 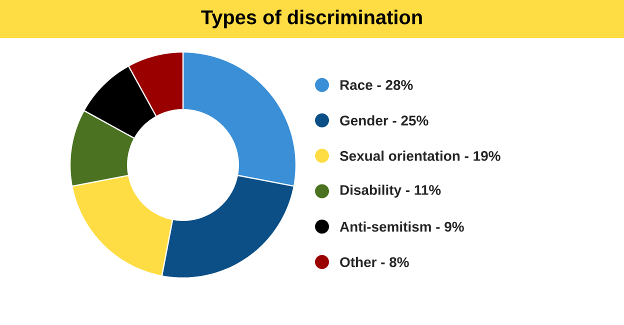 I want to click on legend-label: Gender - 25%, so click(x=384, y=120).